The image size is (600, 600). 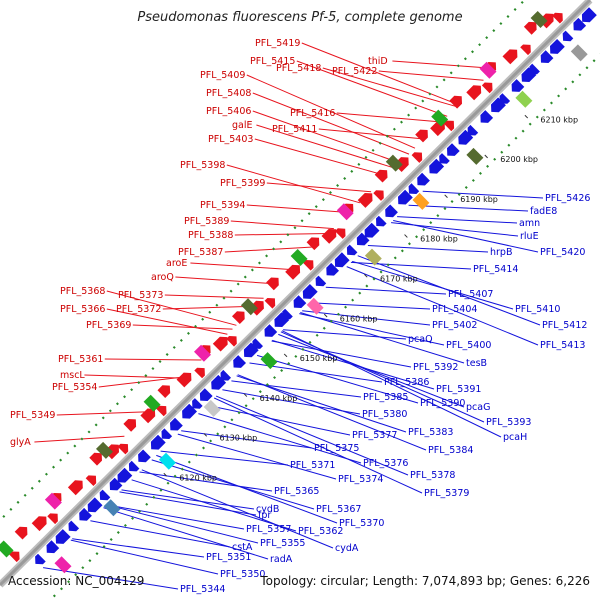 I want to click on callout-tesb, so click(x=382, y=338).